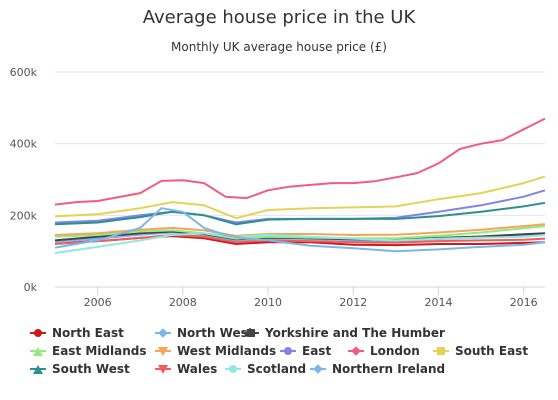 The width and height of the screenshot is (558, 400). I want to click on series-line-east-midlands, so click(300, 232).